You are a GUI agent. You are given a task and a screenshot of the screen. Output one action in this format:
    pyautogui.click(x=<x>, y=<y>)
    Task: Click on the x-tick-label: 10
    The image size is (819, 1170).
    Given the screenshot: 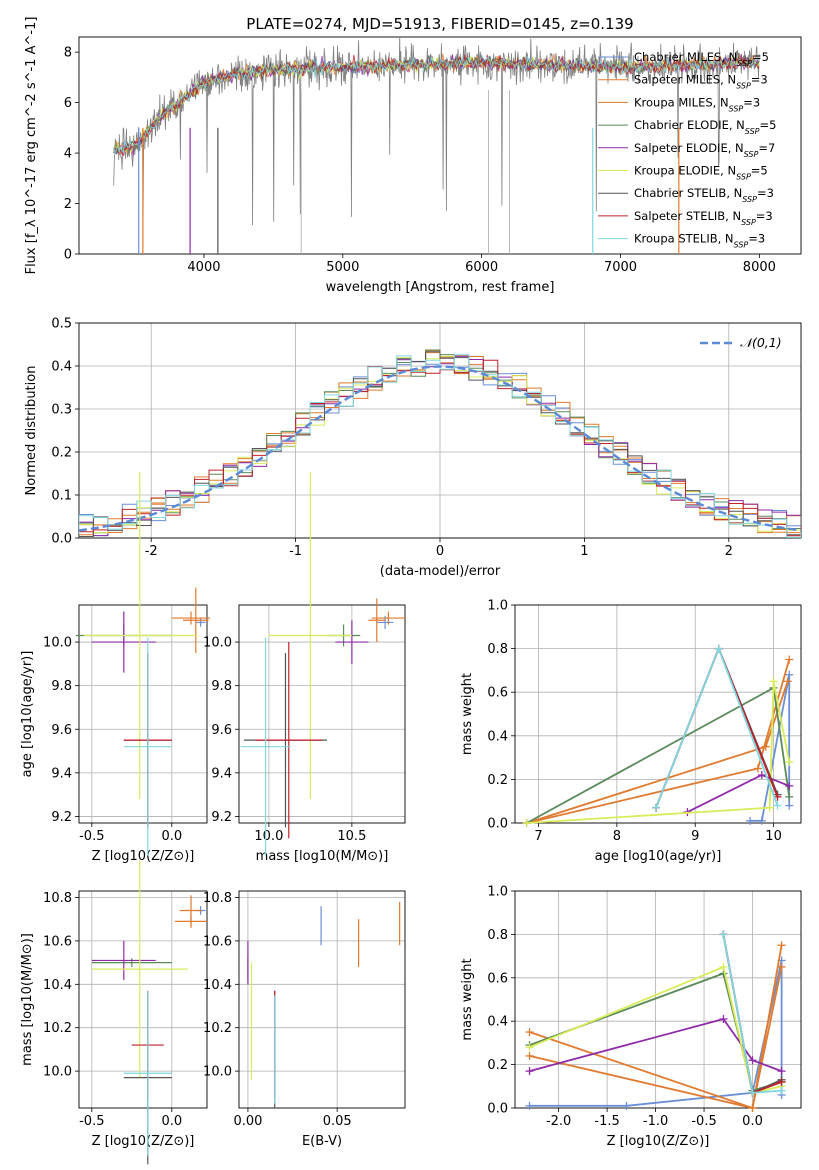 What is the action you would take?
    pyautogui.click(x=773, y=836)
    